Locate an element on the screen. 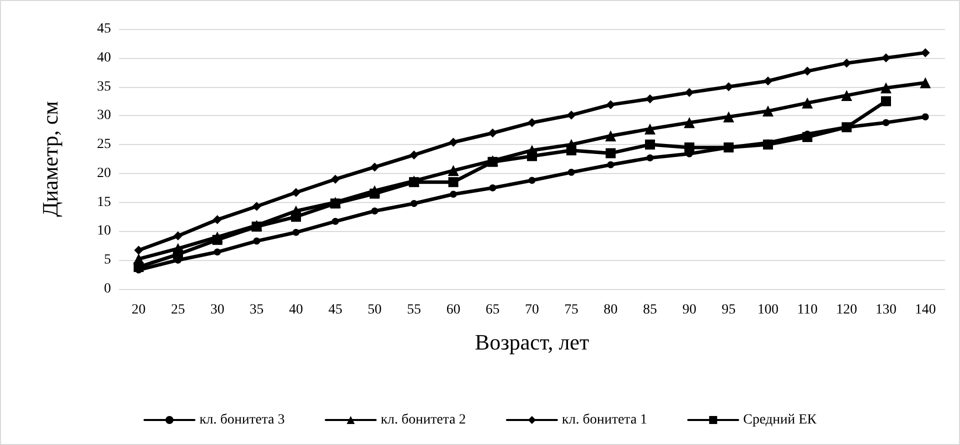 The height and width of the screenshot is (445, 960). x-tick-label: 75 is located at coordinates (571, 310).